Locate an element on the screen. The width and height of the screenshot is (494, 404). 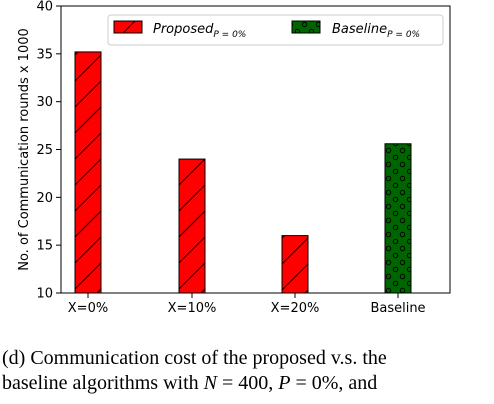
y-tick-label: 10 is located at coordinates (44, 294).